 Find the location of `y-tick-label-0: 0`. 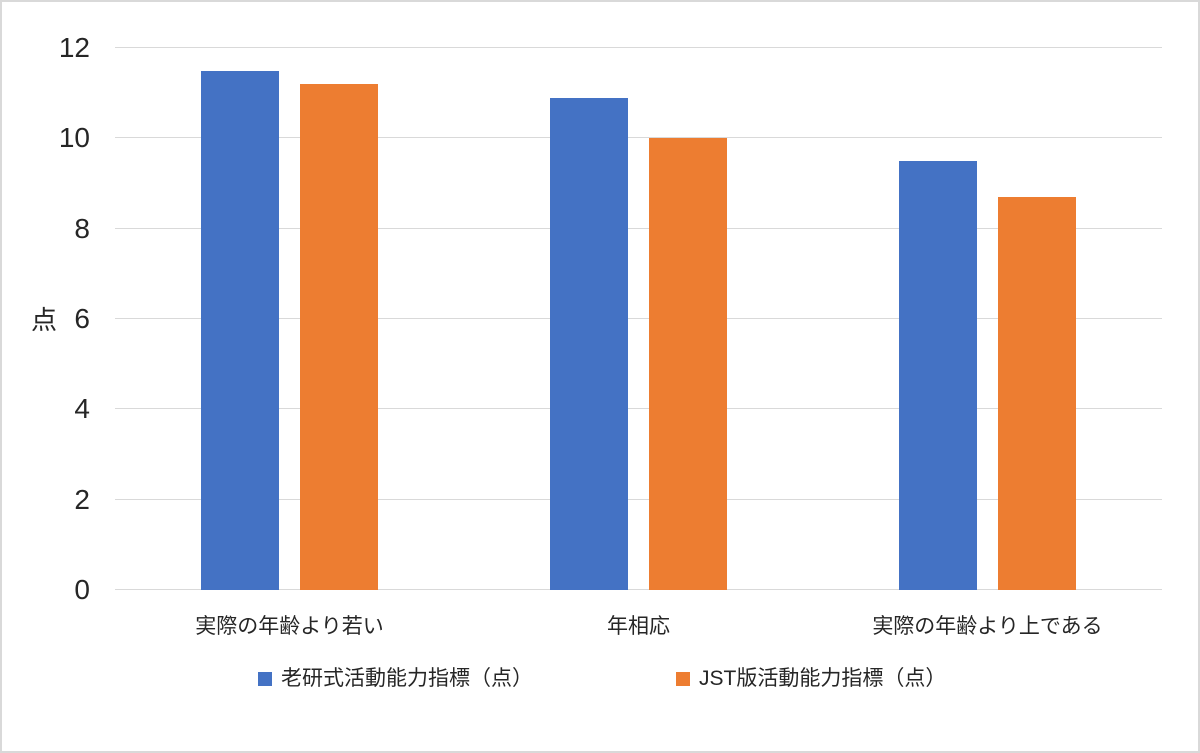

y-tick-label-0: 0 is located at coordinates (82, 589).